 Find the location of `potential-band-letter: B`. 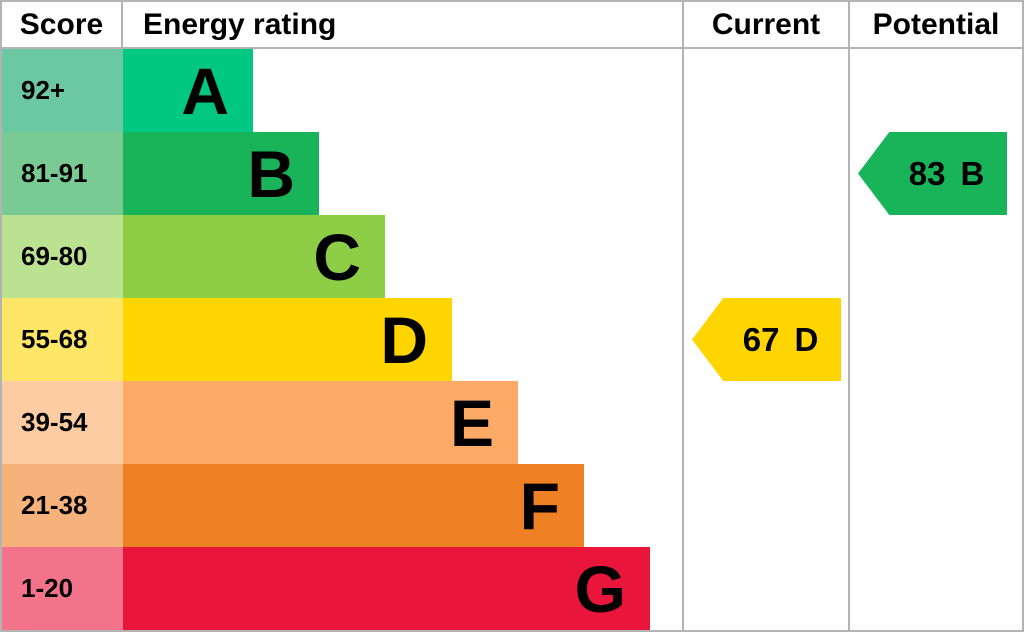

potential-band-letter: B is located at coordinates (972, 173).